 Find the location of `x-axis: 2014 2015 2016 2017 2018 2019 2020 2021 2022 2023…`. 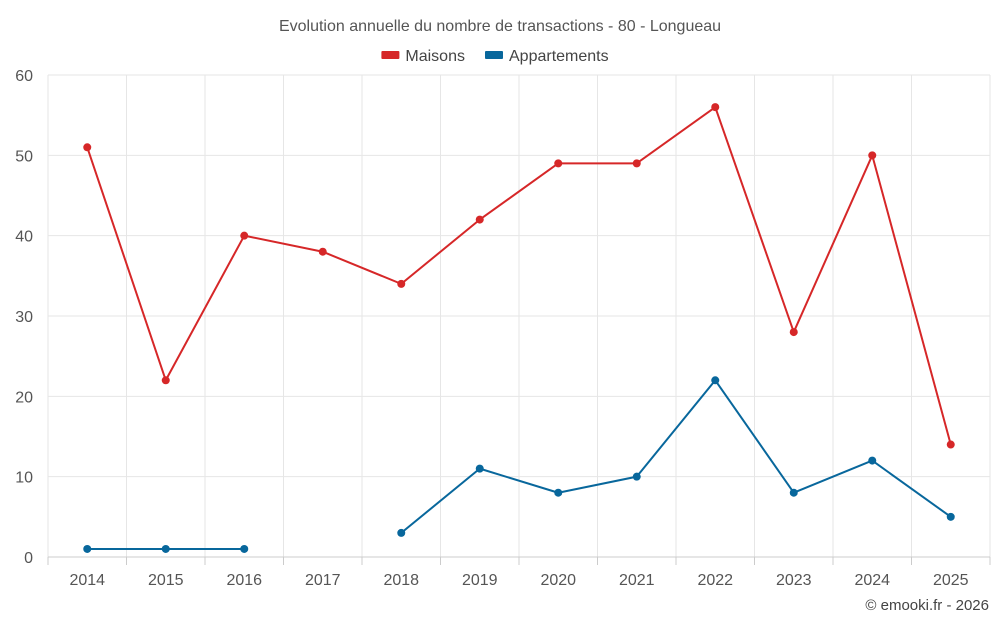

x-axis: 2014 2015 2016 2017 2018 2019 2020 2021 2022 2023… is located at coordinates (519, 572).